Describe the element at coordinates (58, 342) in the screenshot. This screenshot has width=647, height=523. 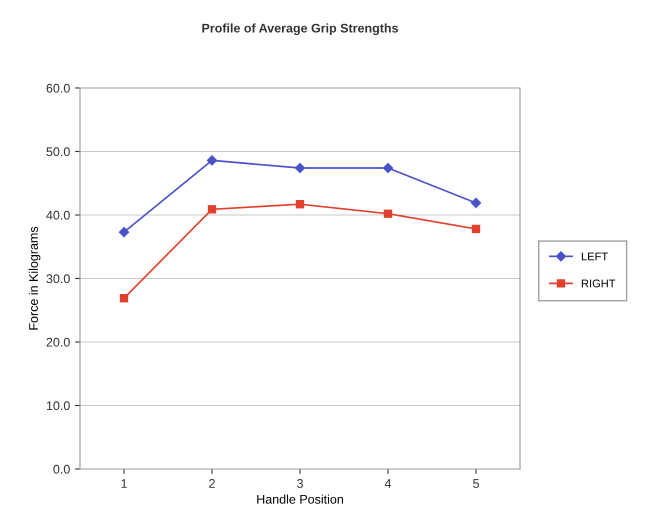
I see `y-tick-label: 20.0` at that location.